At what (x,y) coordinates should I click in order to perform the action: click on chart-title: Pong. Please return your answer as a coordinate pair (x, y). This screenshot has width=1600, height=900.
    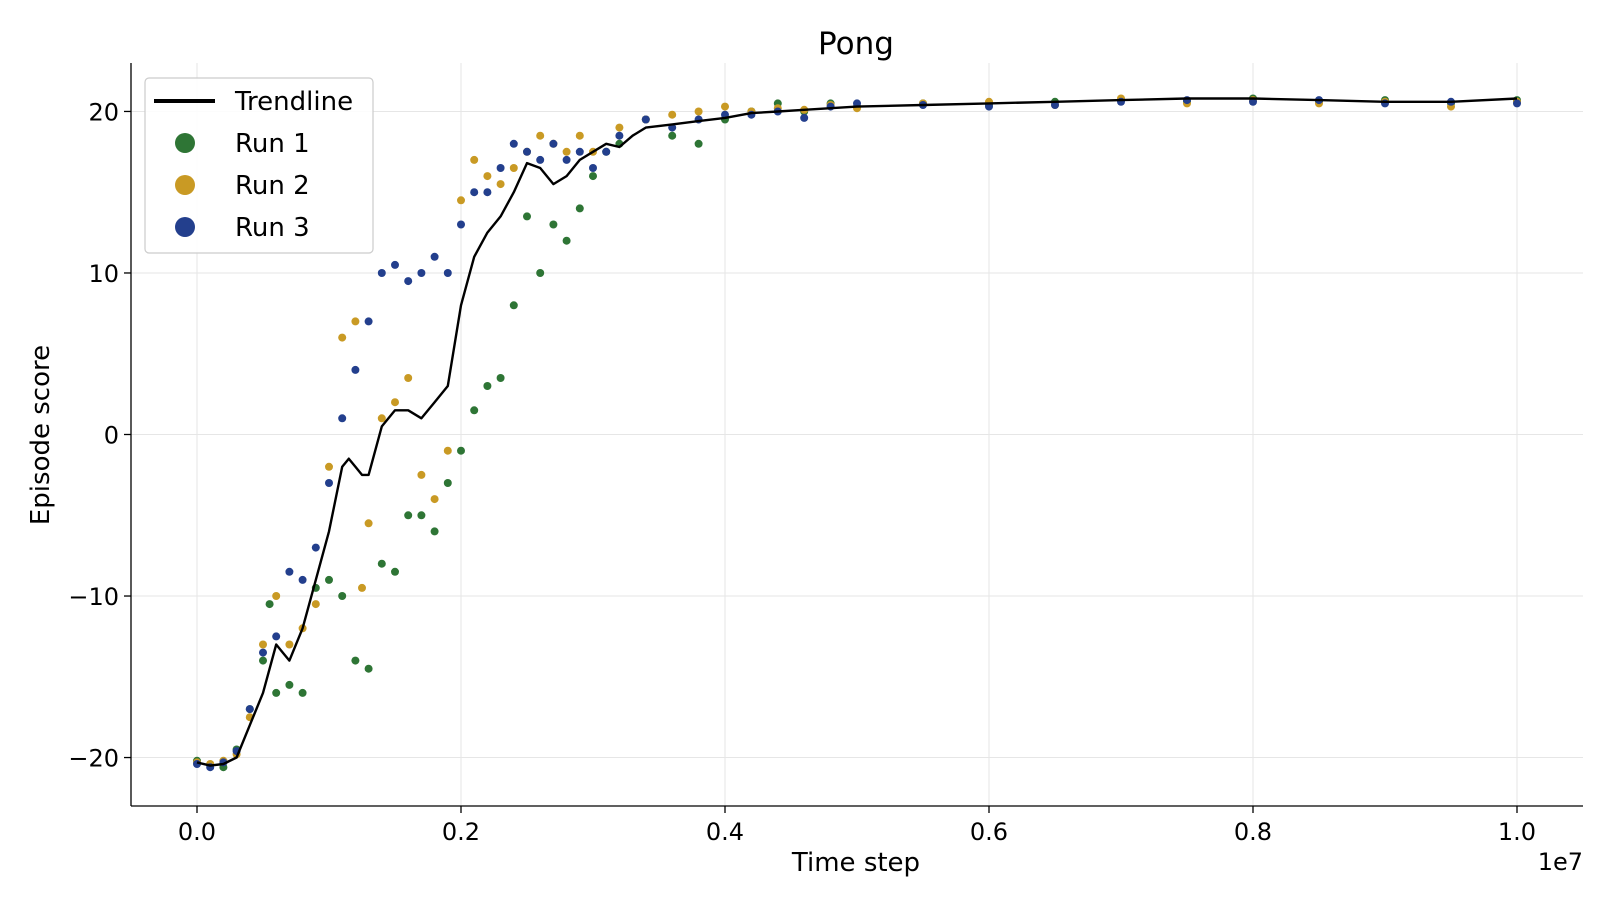
    Looking at the image, I should click on (856, 44).